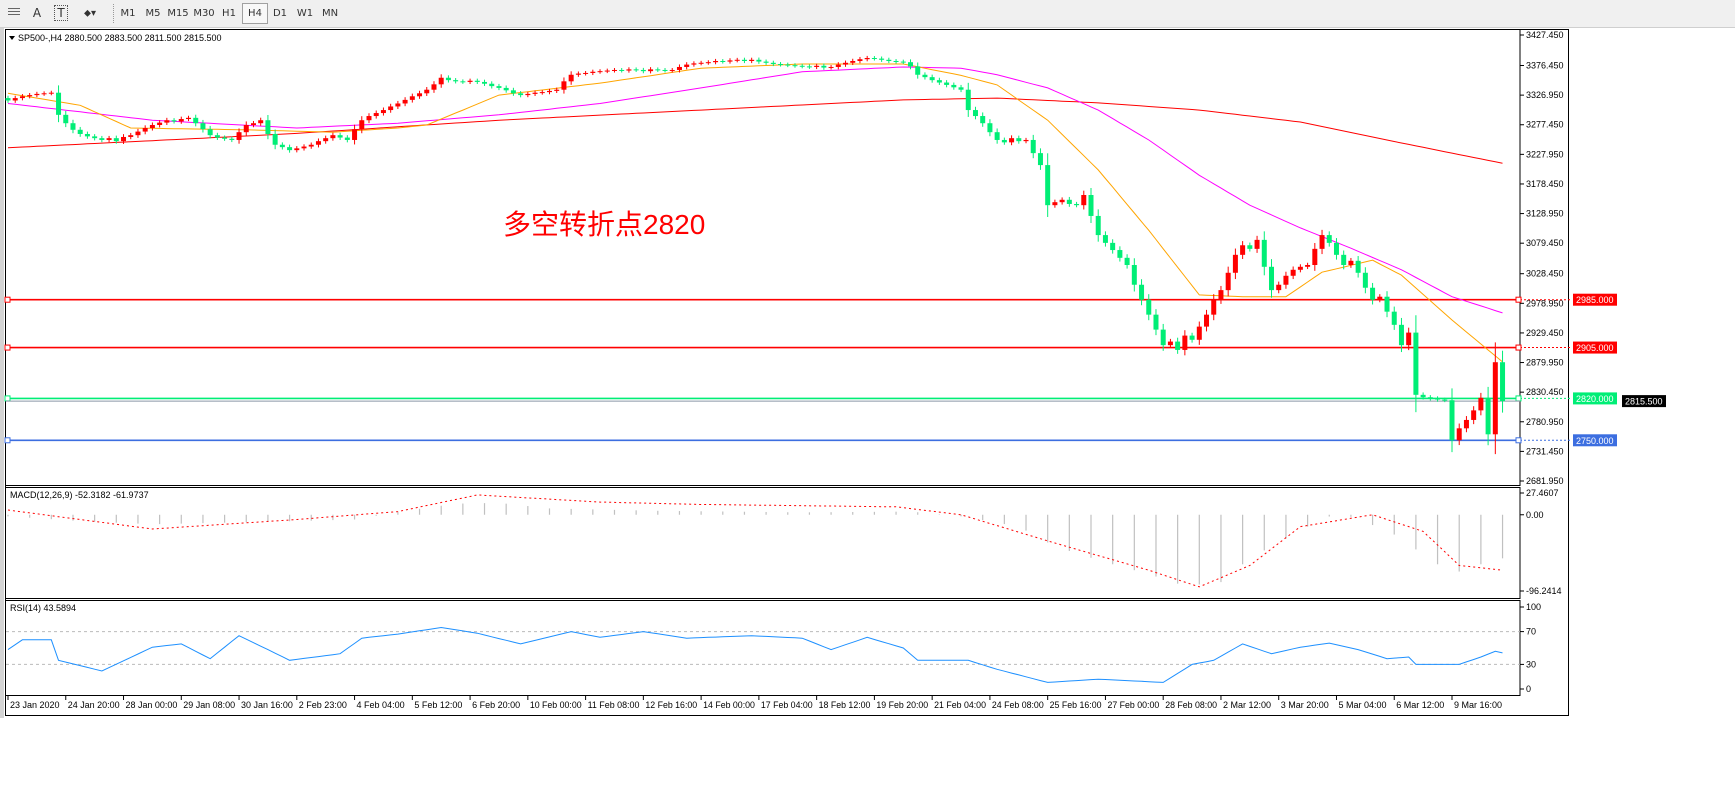 Image resolution: width=1735 pixels, height=793 pixels. I want to click on price-line-label: 2985.000, so click(1595, 300).